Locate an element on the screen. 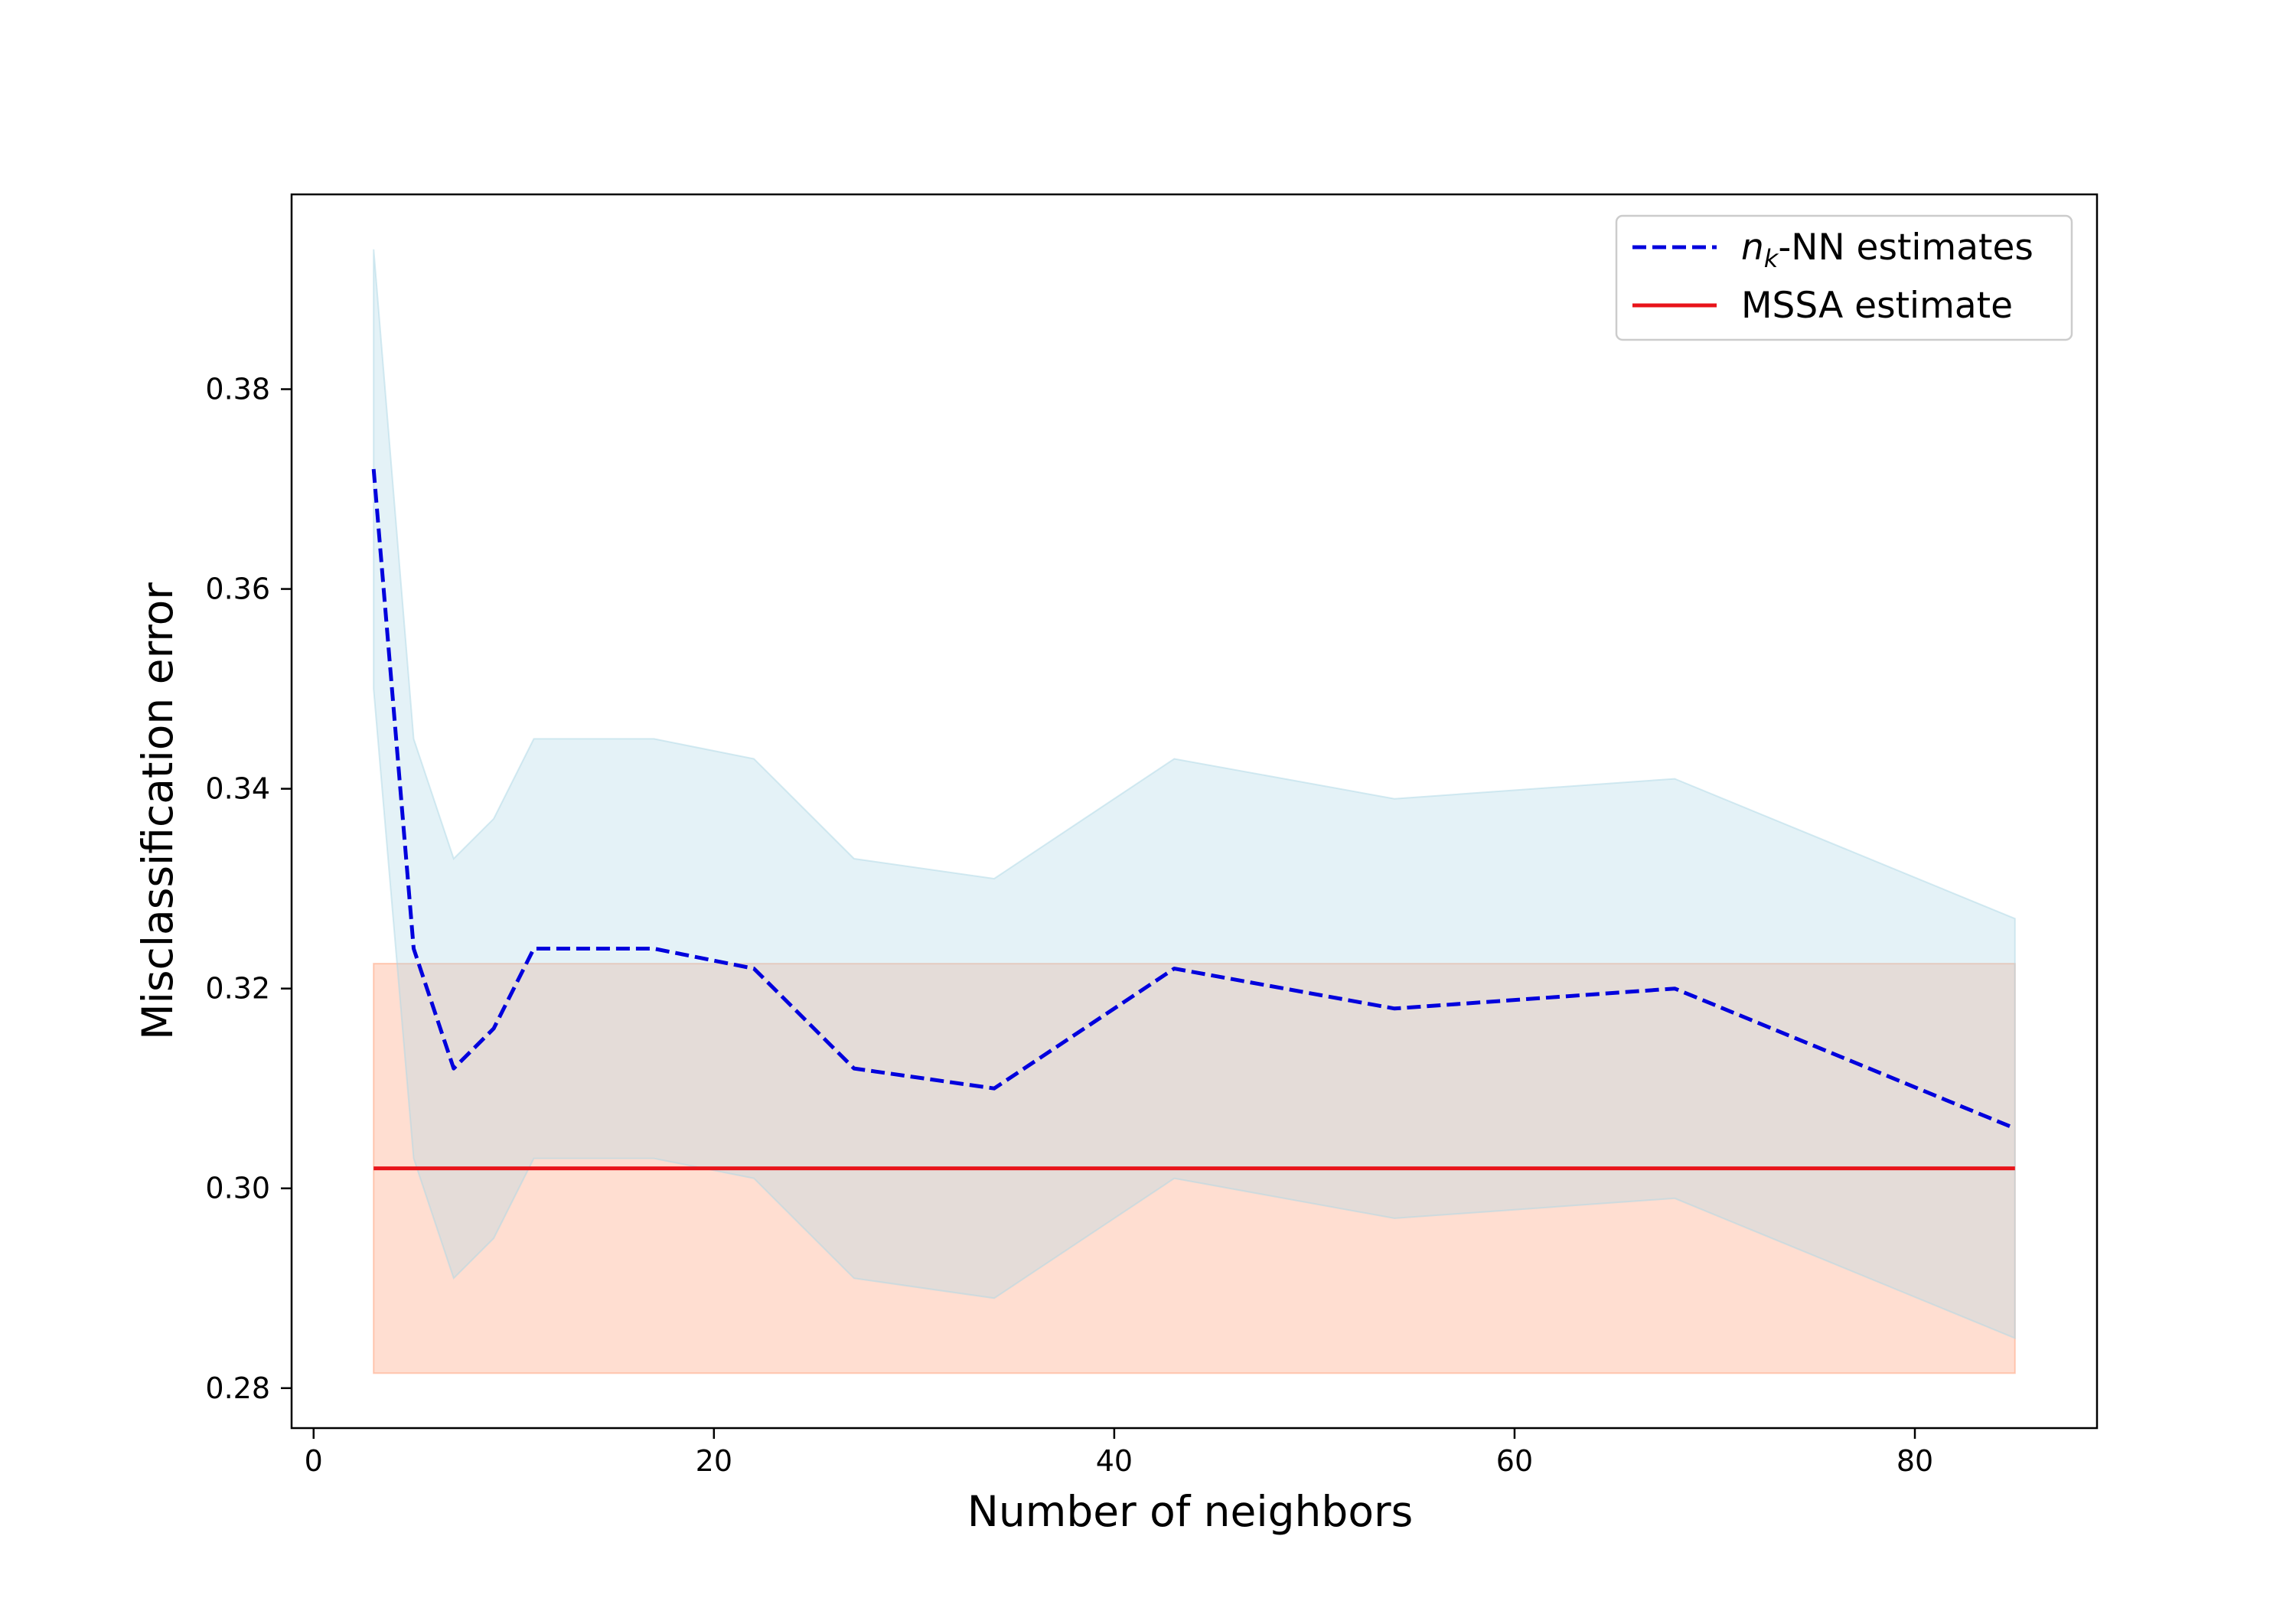  legend-label-nk-nn-subscript: k is located at coordinates (1771, 258).